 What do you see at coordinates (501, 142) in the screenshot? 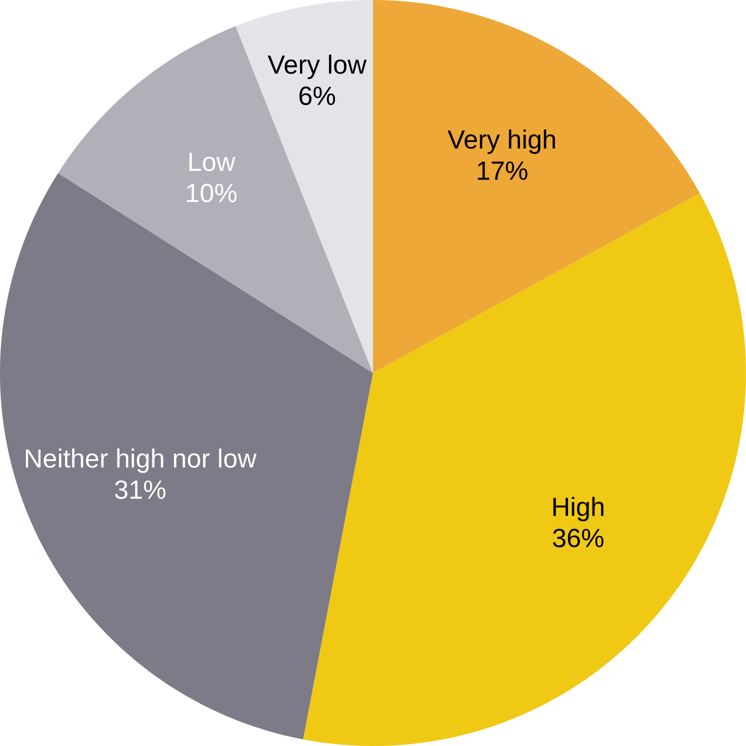
I see `slice-label: Very high` at bounding box center [501, 142].